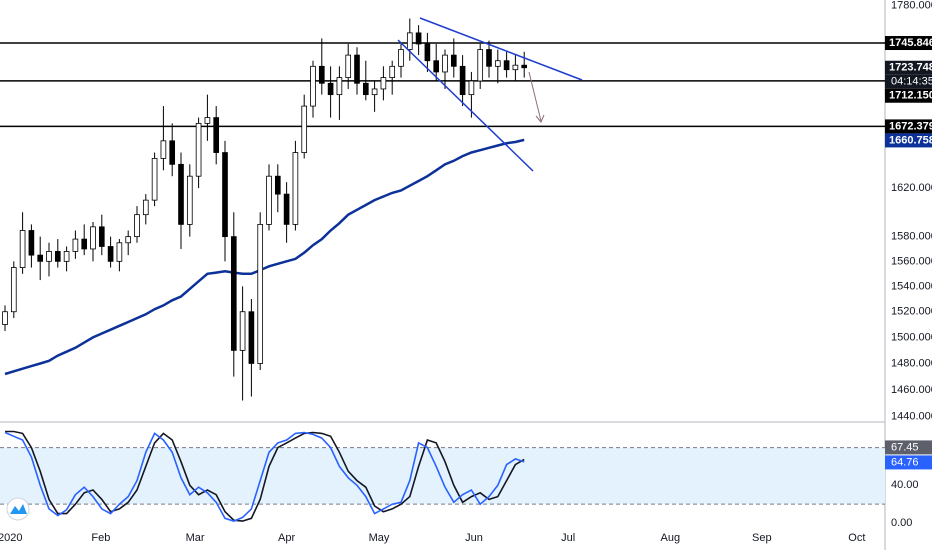  Describe the element at coordinates (911, 286) in the screenshot. I see `y-tick-label: 1540.000` at that location.